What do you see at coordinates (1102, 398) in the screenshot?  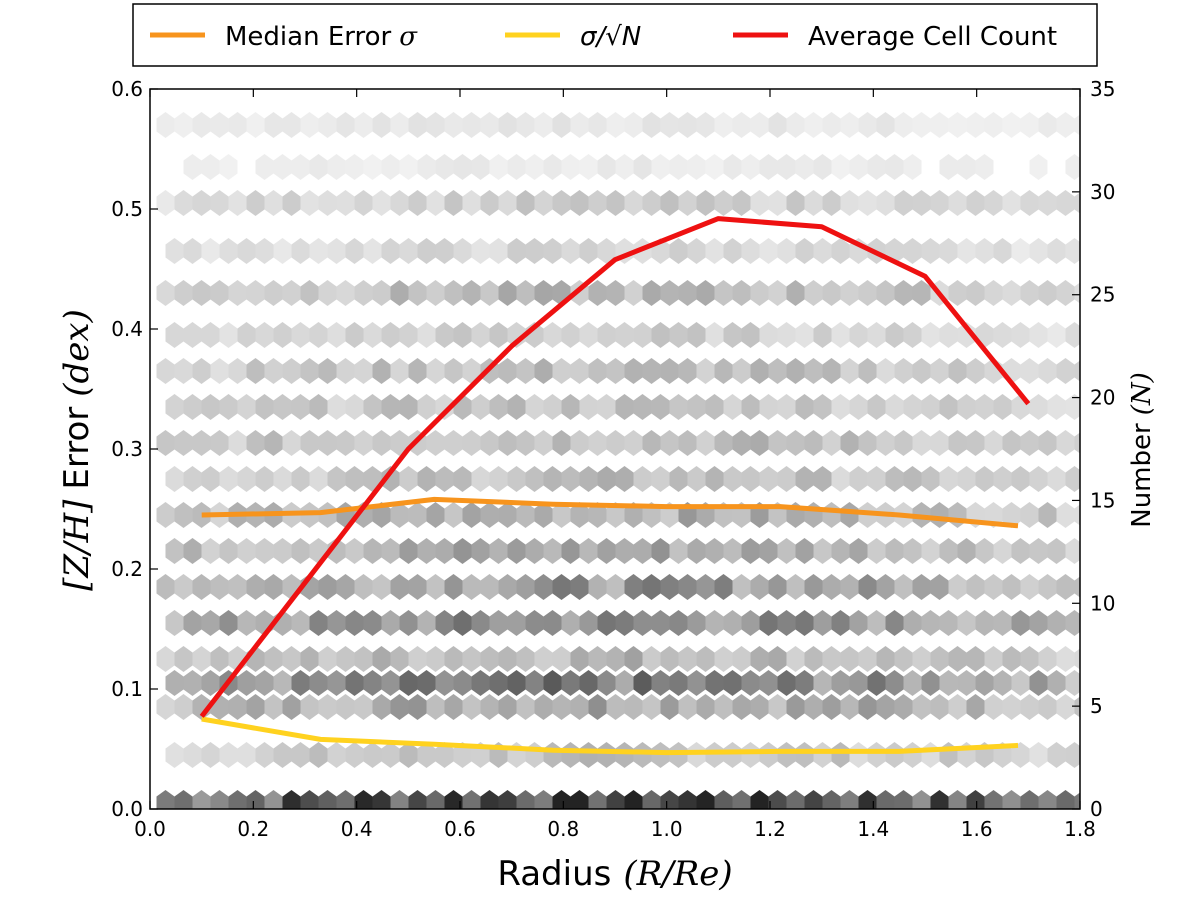 I see `y-right-tick-label: 20` at bounding box center [1102, 398].